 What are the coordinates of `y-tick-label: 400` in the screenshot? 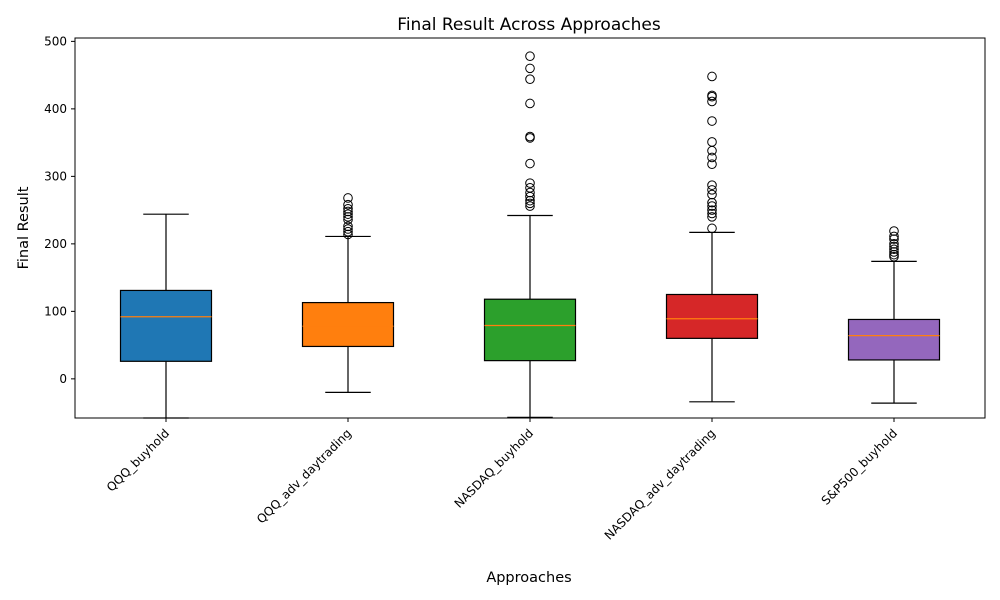 It's located at (55, 109).